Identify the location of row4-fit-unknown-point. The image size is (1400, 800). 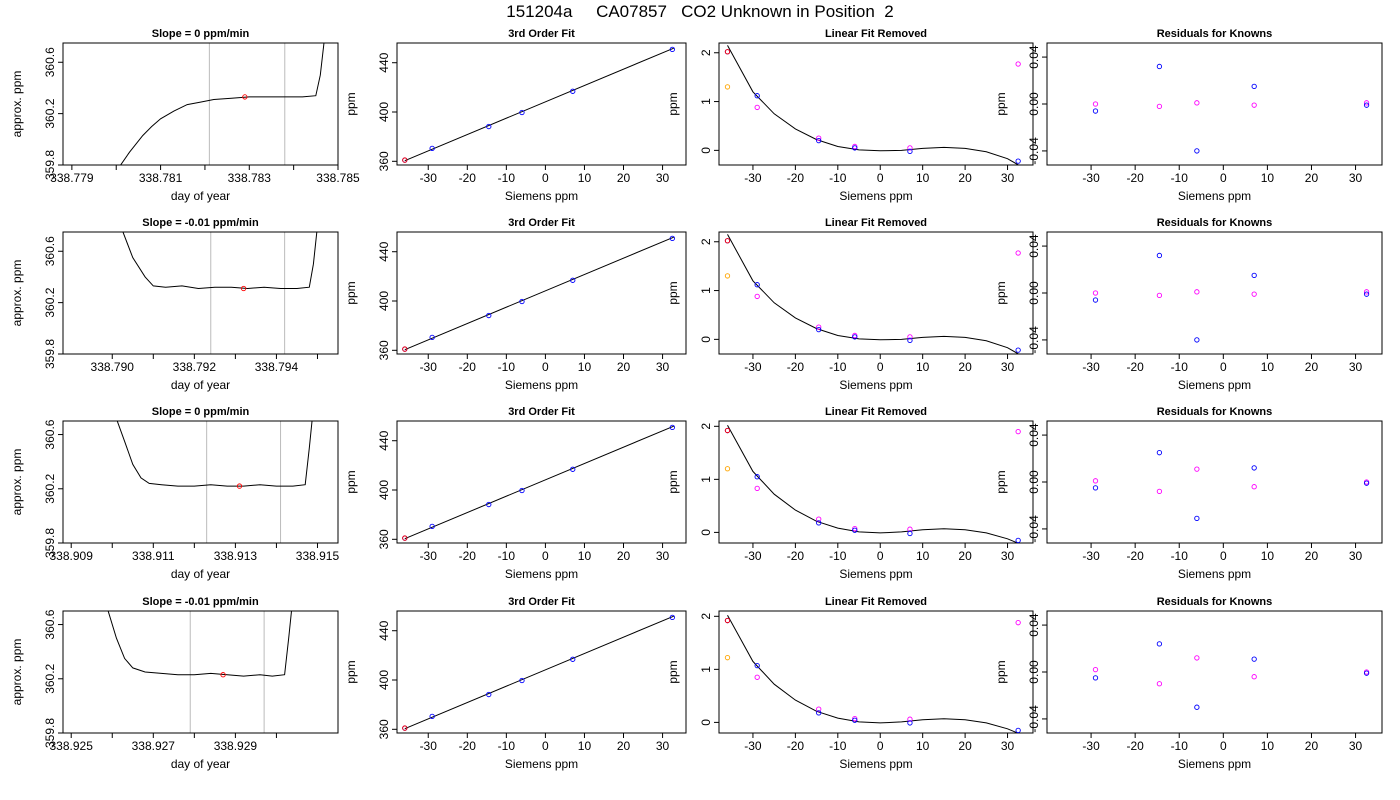
(405, 728).